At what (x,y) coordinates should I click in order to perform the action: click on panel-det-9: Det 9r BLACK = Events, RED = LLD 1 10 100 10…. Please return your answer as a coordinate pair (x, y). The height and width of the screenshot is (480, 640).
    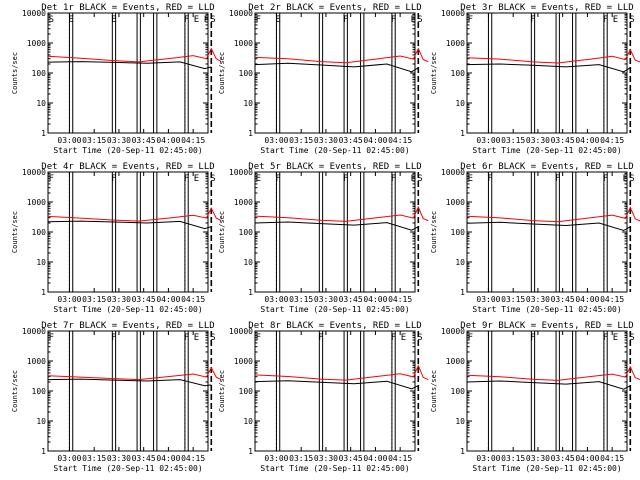
    Looking at the image, I should click on (535, 397).